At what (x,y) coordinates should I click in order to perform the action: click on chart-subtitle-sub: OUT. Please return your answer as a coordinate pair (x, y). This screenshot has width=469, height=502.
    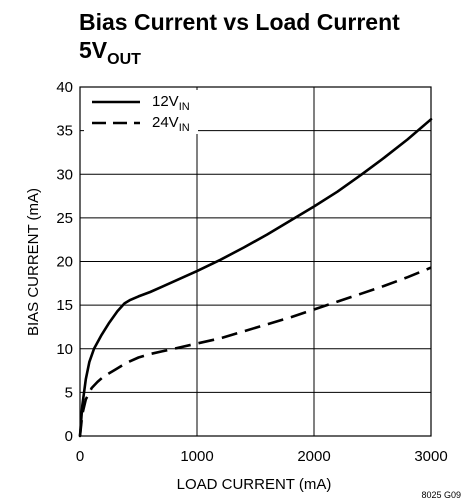
    Looking at the image, I should click on (124, 59).